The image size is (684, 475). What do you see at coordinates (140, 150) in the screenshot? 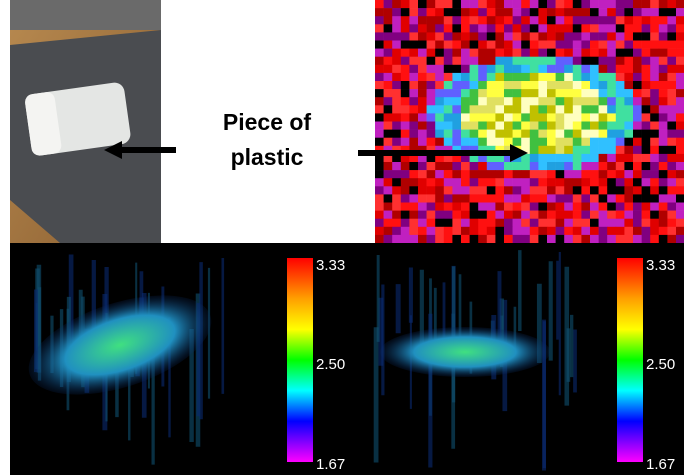
I see `arrow` at bounding box center [140, 150].